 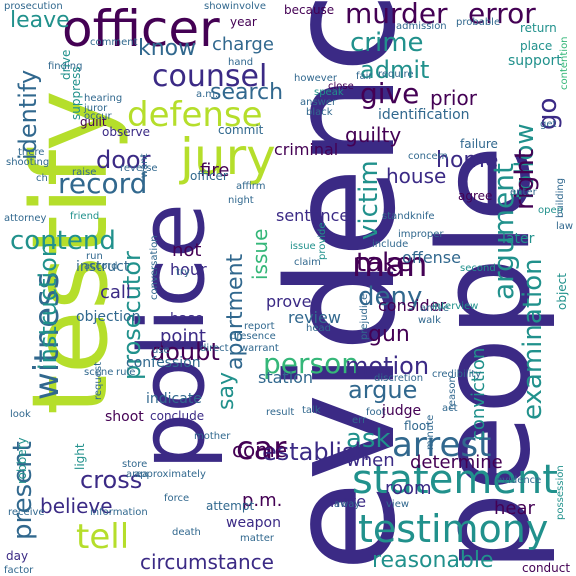 What do you see at coordinates (96, 108) in the screenshot?
I see `cloud-word: juror` at bounding box center [96, 108].